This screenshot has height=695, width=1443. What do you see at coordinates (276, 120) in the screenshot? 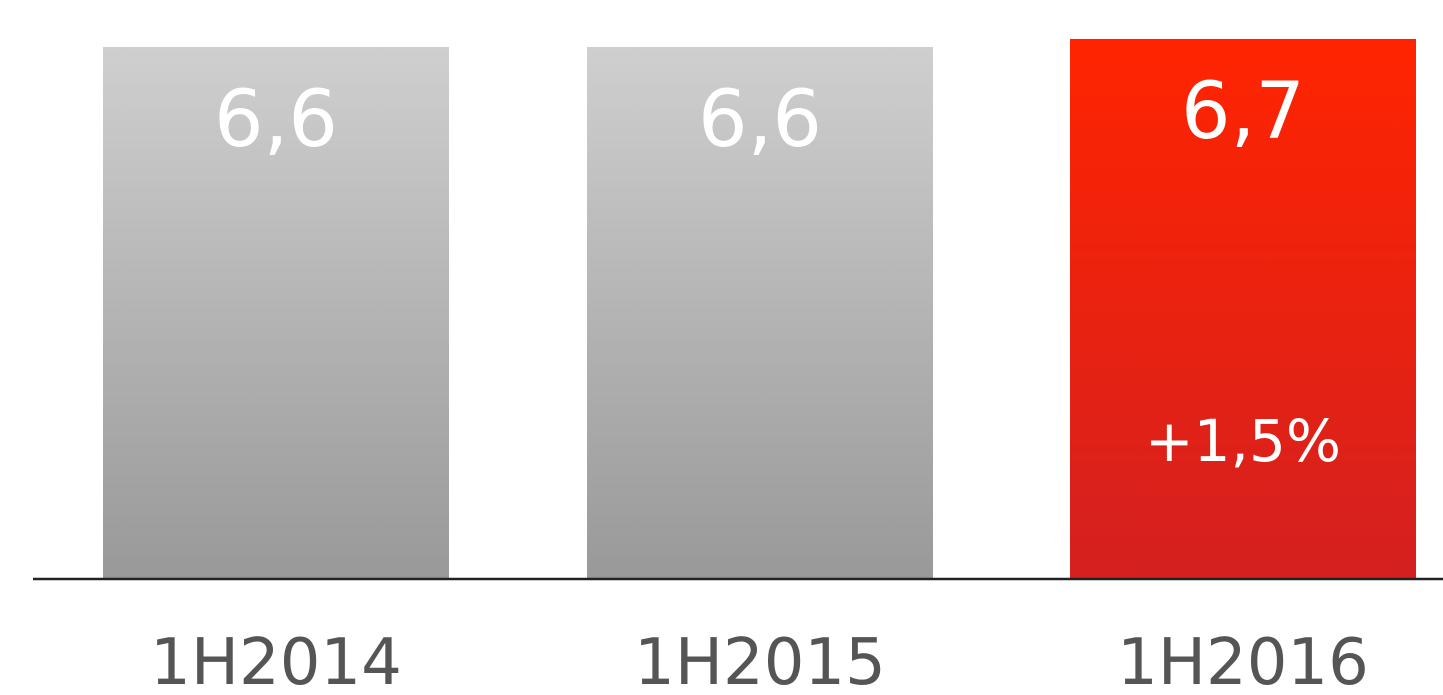
I see `value-label-1h2014: 6,6` at bounding box center [276, 120].